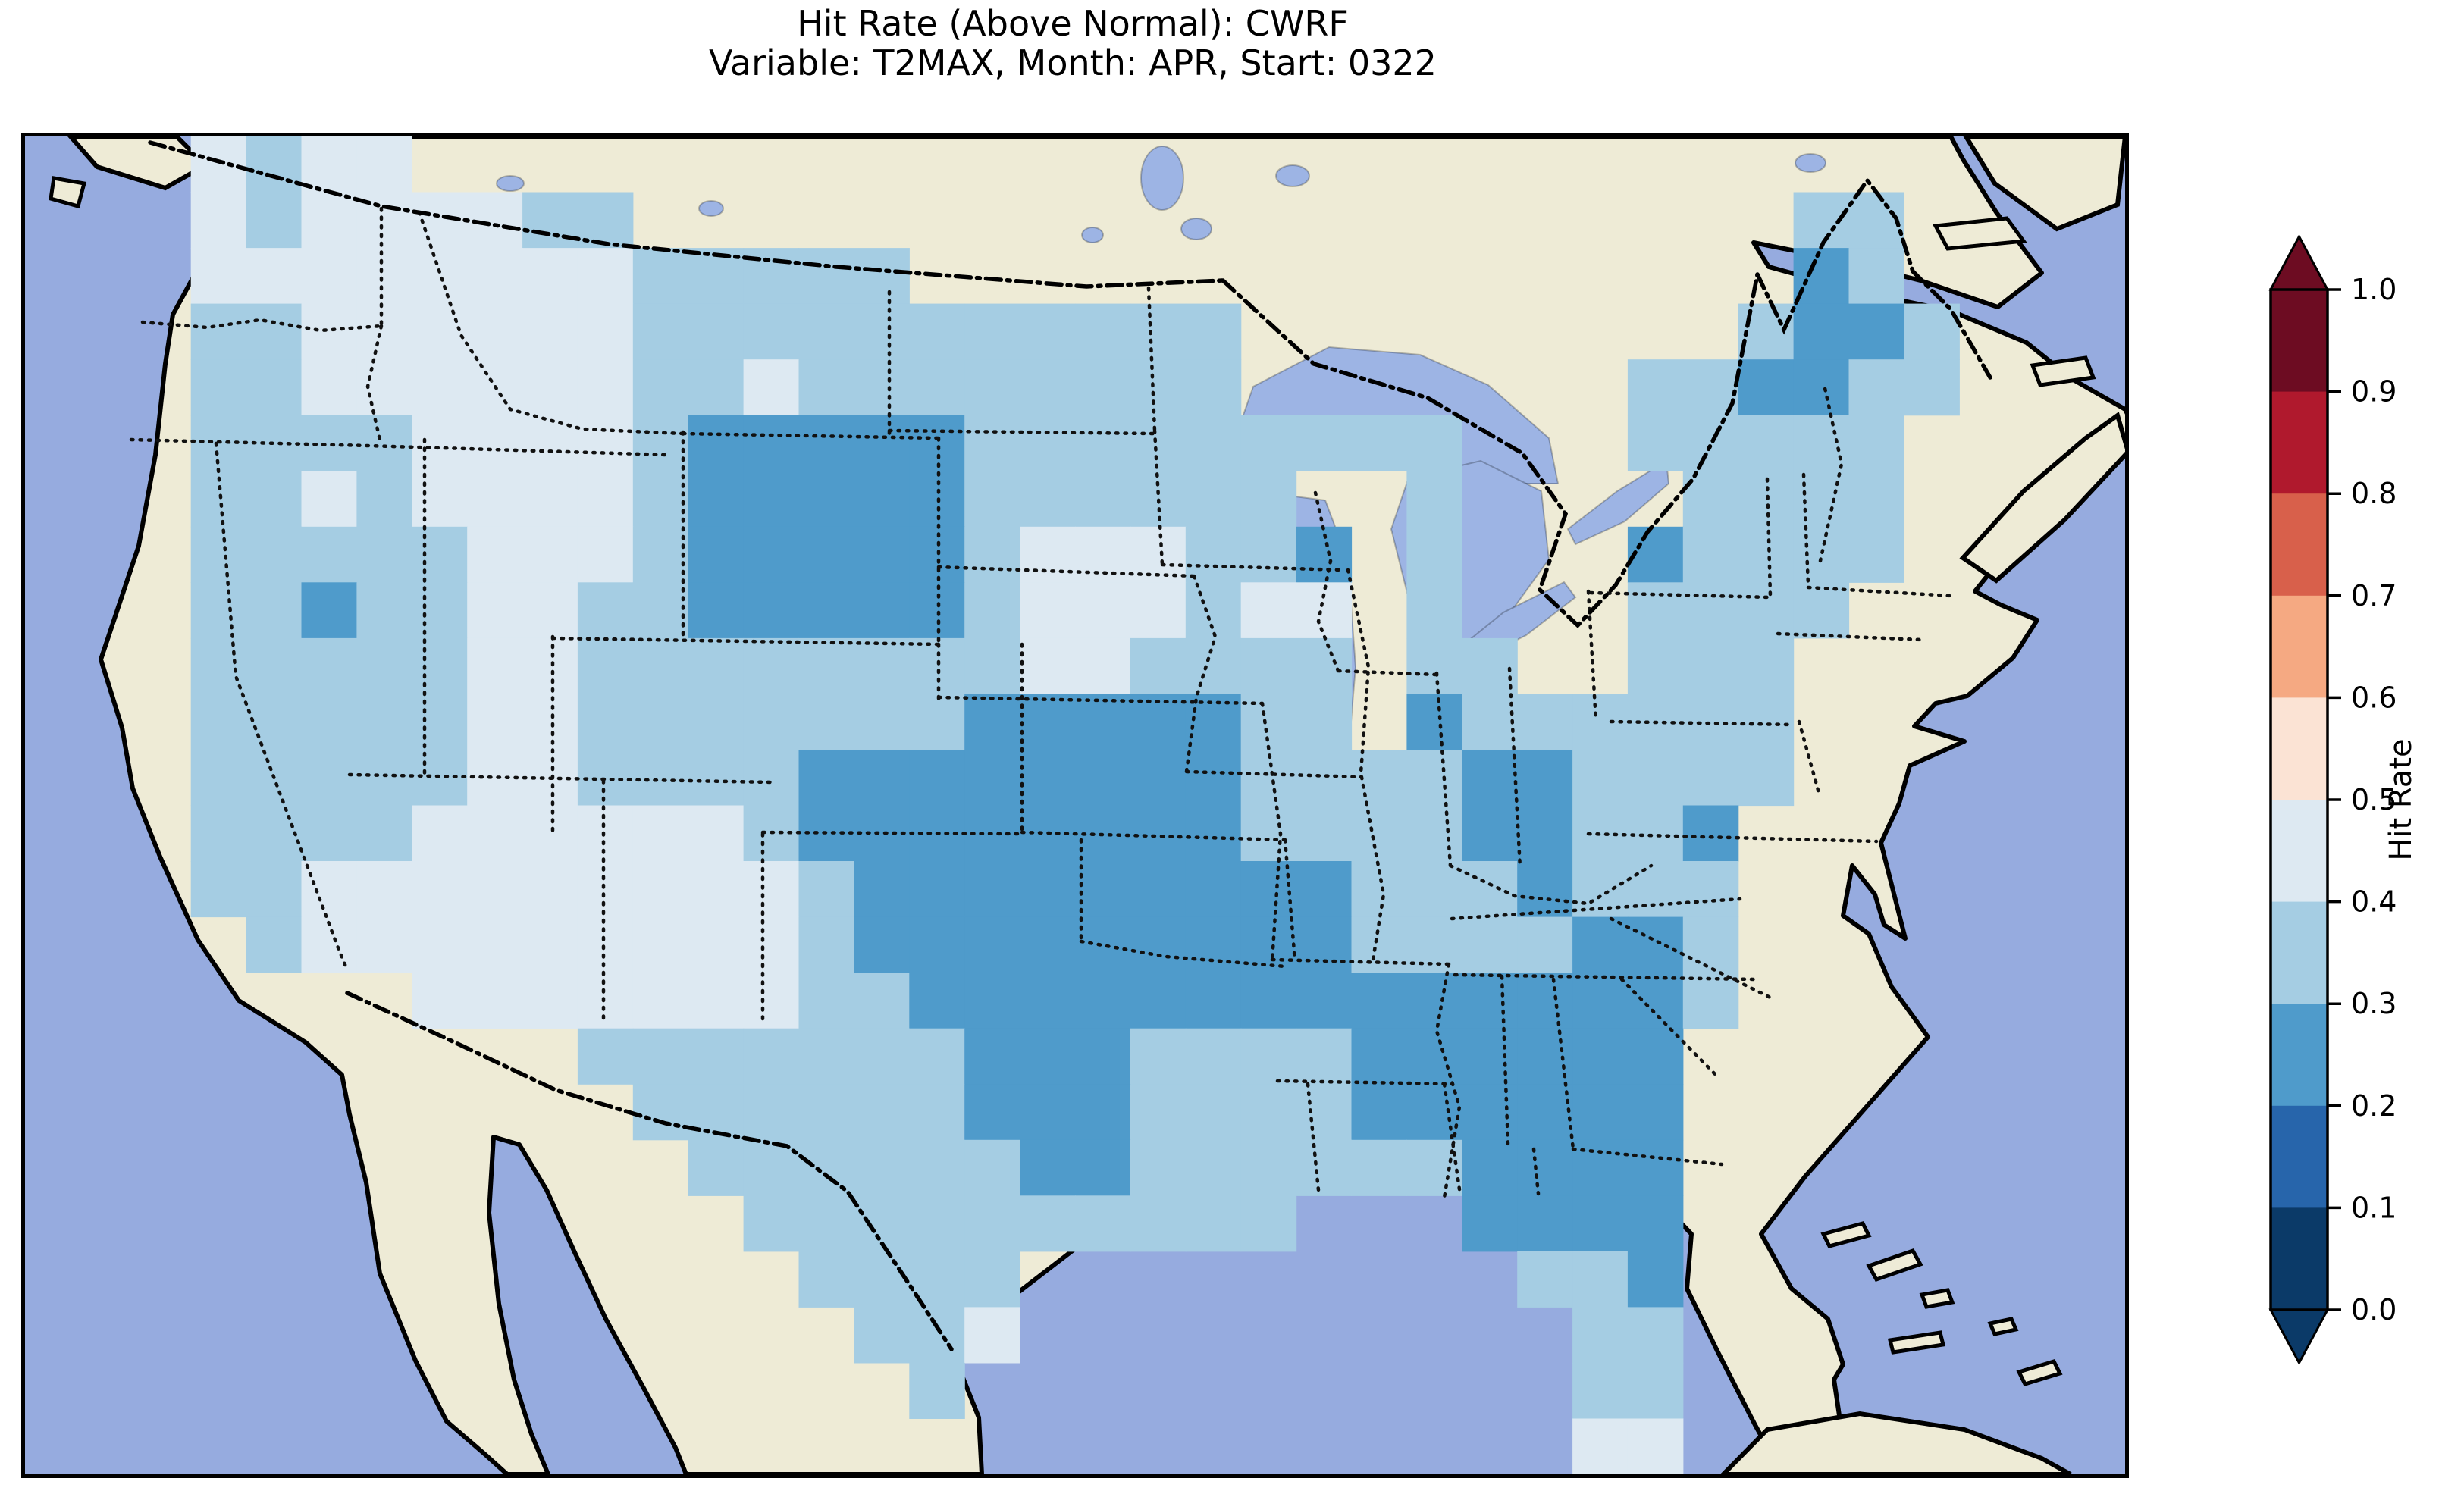 This screenshot has width=2464, height=1494. I want to click on bahamas-islands, so click(1942, 1304).